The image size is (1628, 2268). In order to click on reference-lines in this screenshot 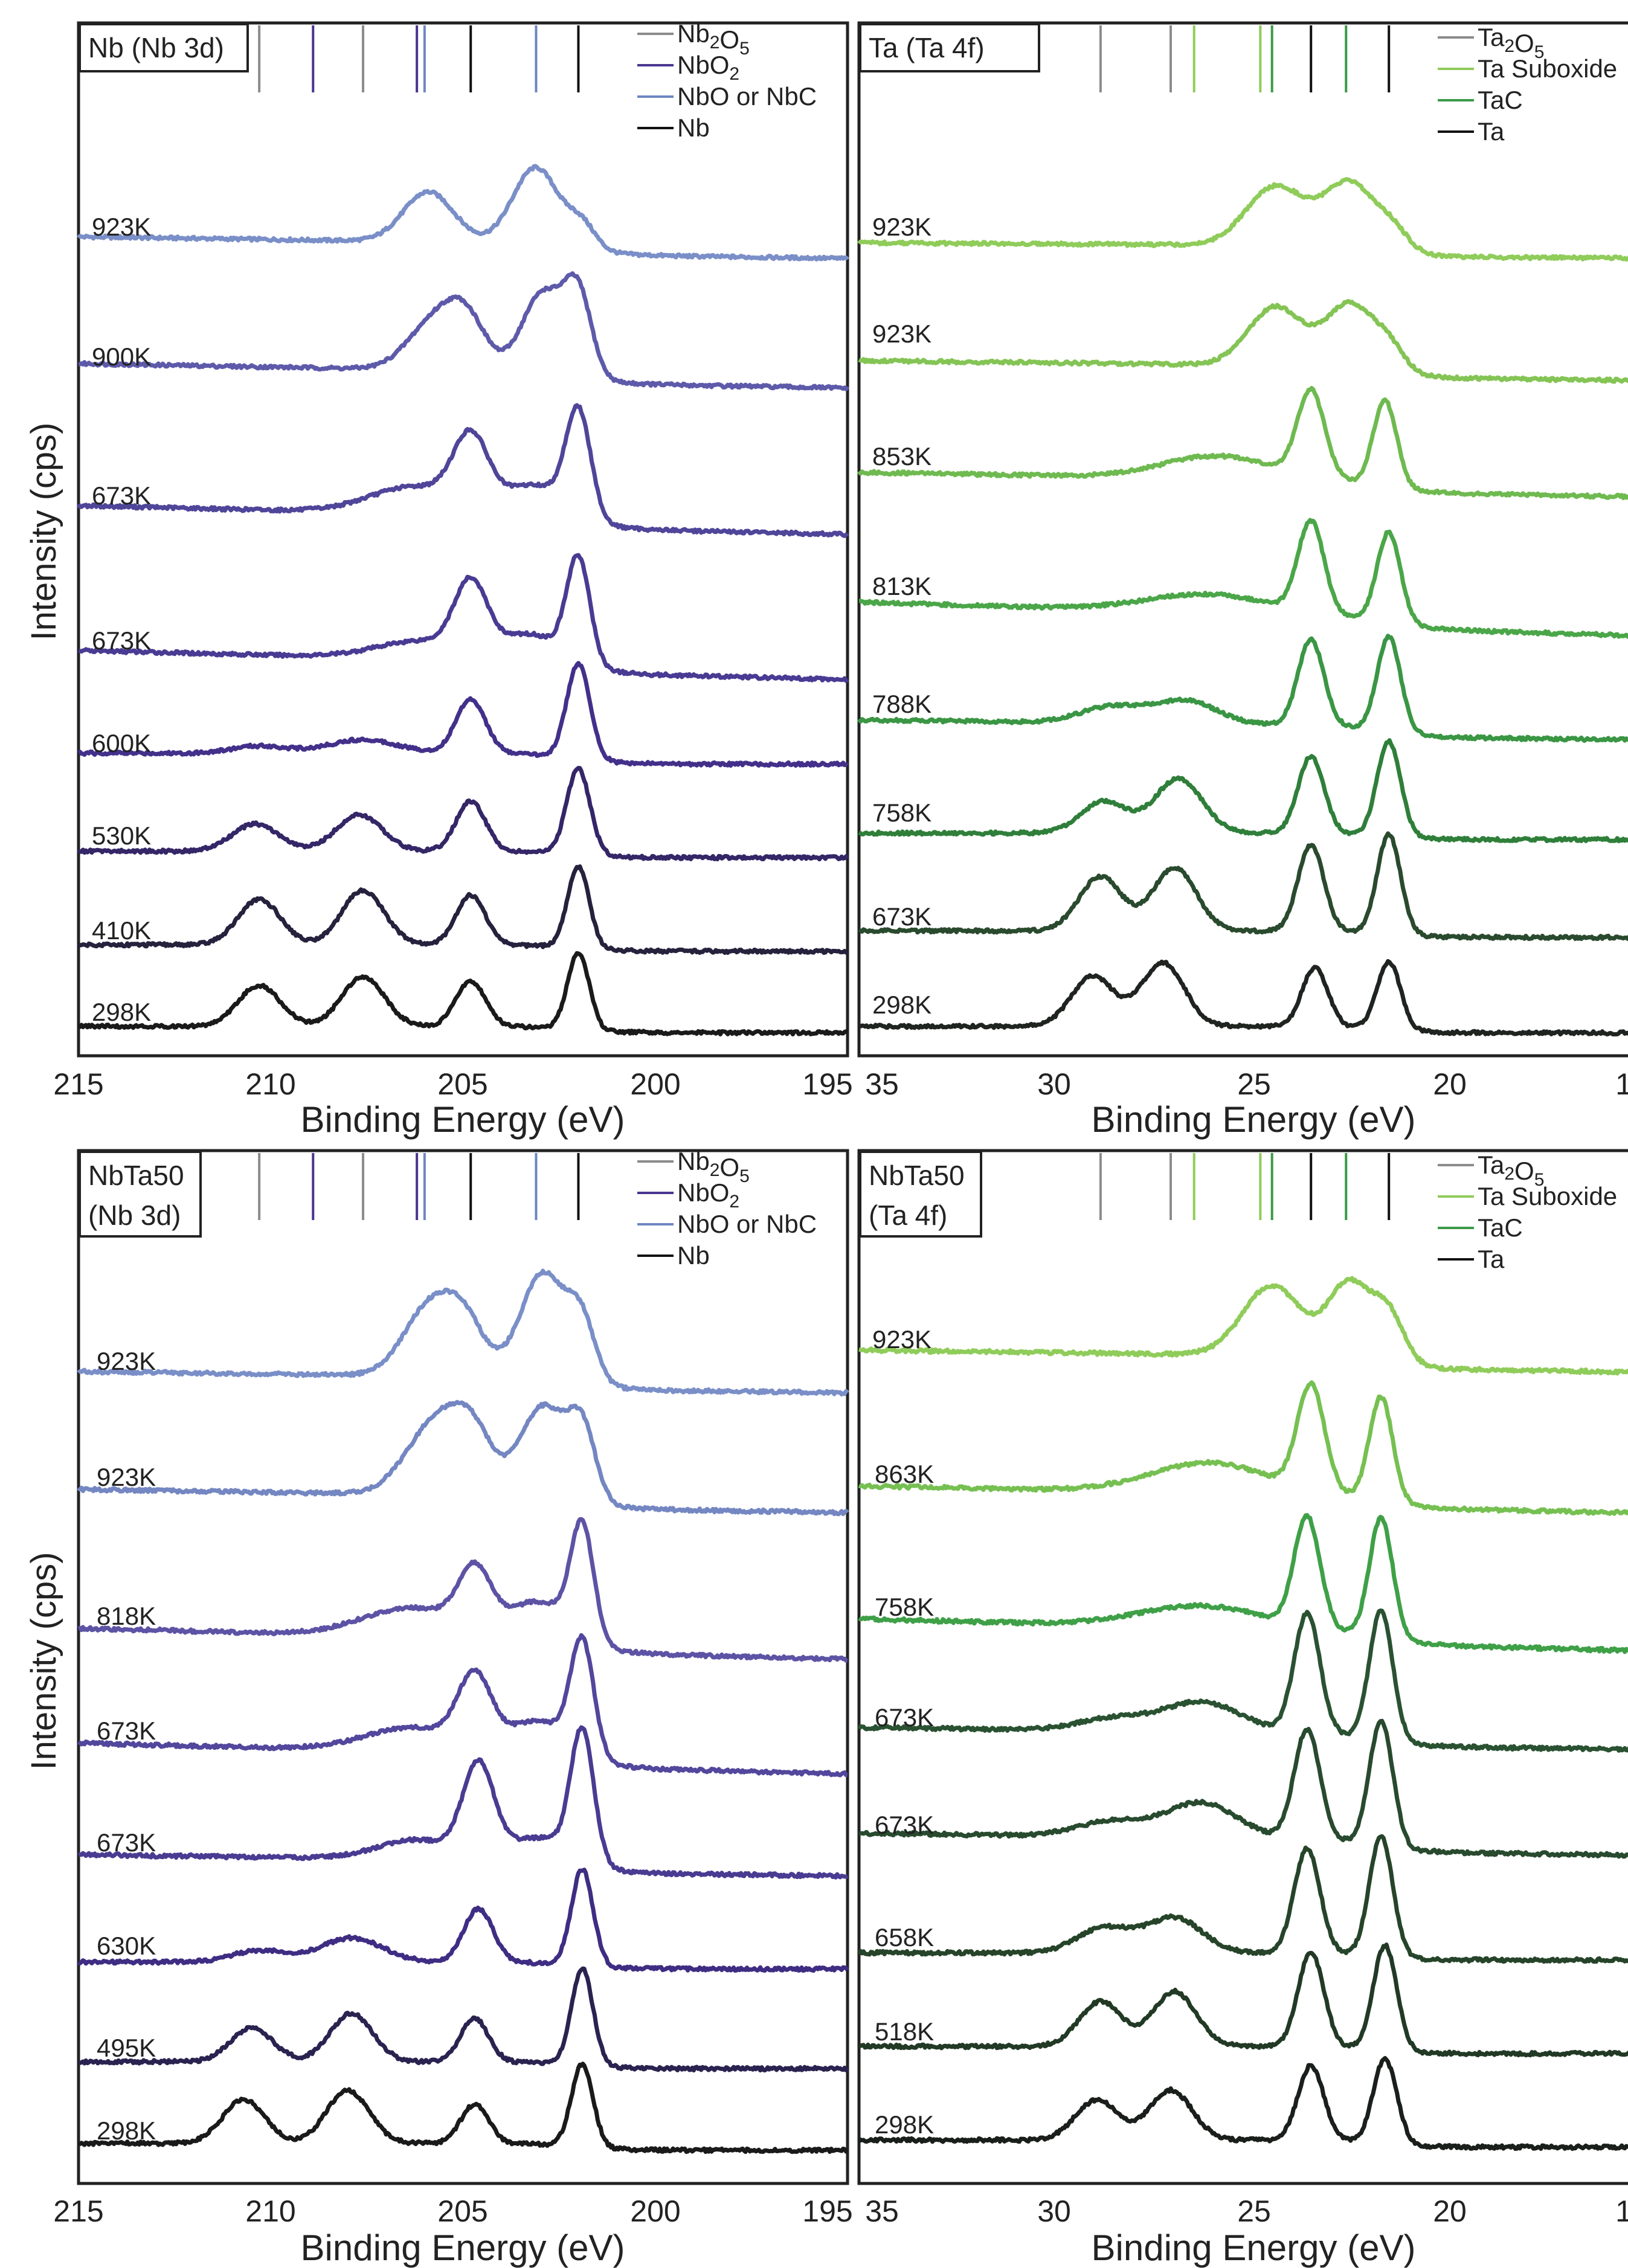, I will do `click(1245, 1186)`.